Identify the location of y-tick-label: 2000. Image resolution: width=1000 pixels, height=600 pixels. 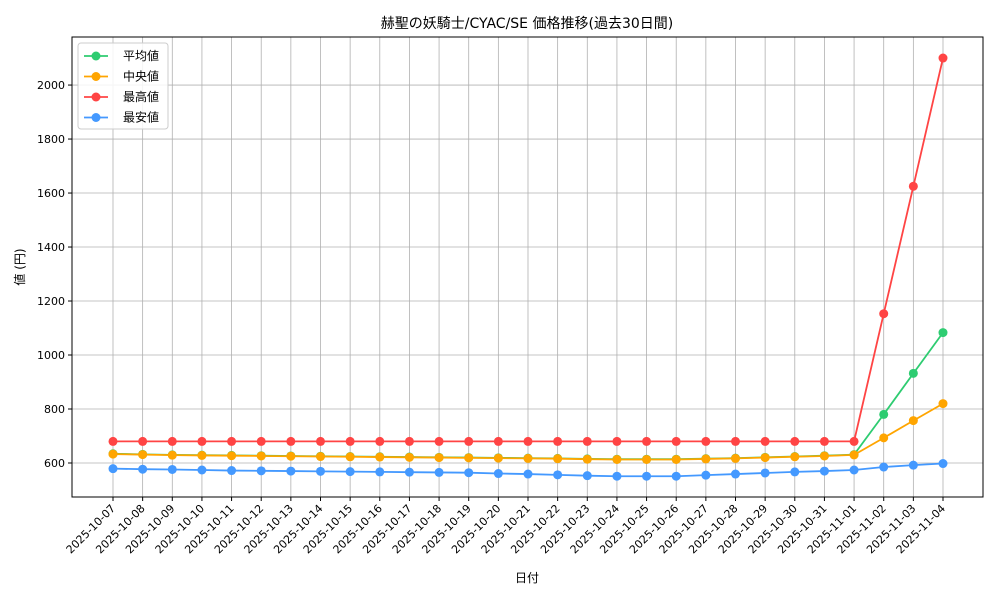
(51, 85).